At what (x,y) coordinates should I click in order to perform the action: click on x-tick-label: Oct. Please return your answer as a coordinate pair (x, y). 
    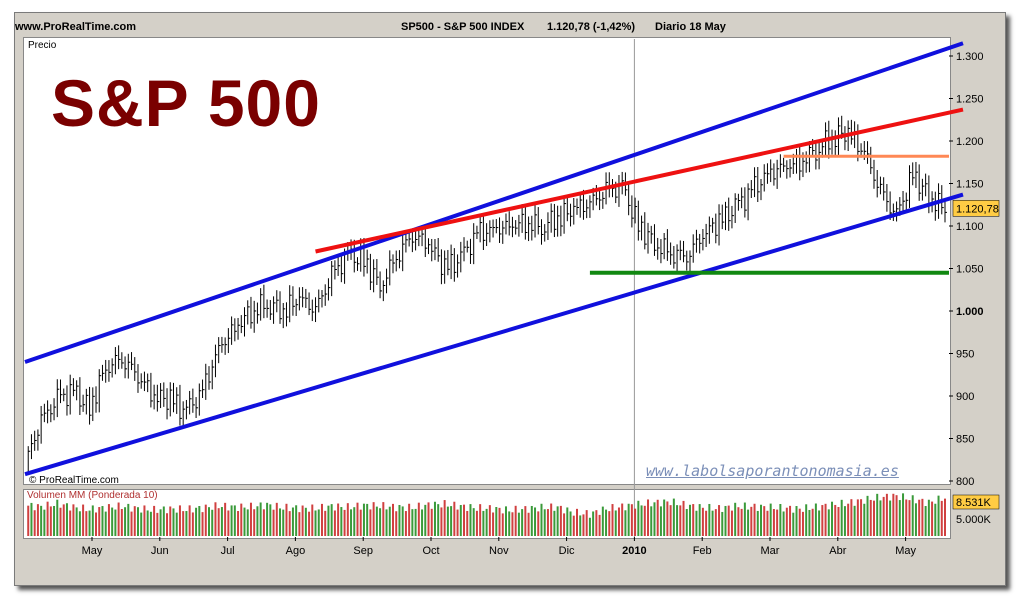
    Looking at the image, I should click on (430, 551).